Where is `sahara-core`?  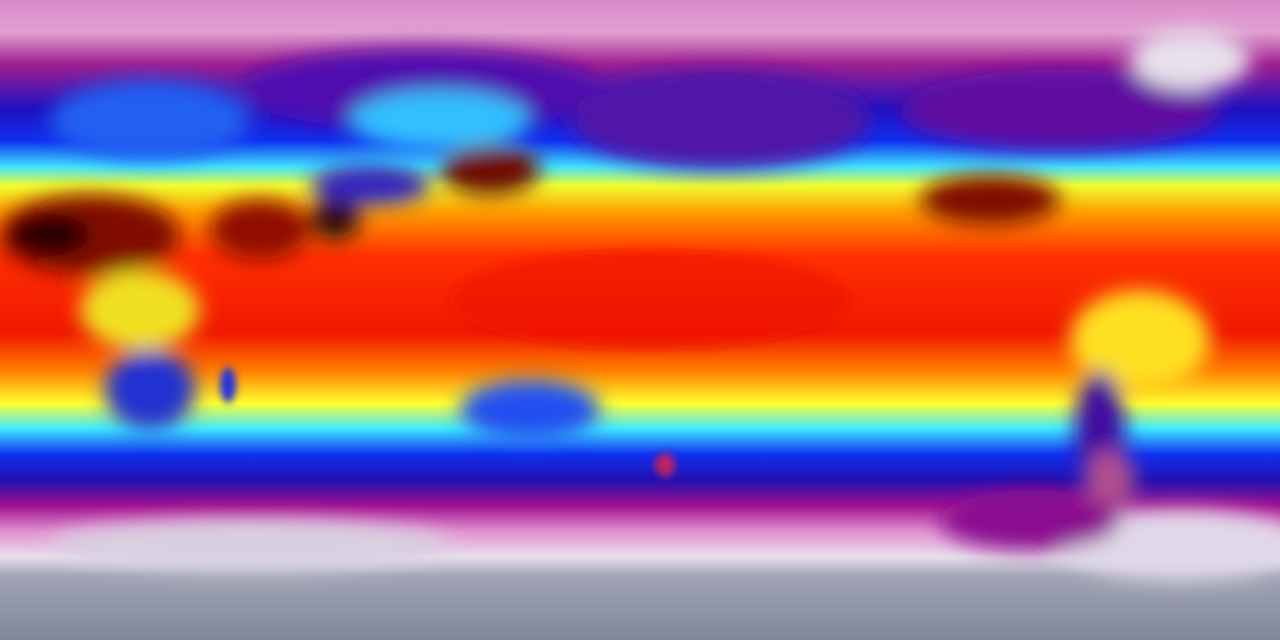 sahara-core is located at coordinates (50, 235).